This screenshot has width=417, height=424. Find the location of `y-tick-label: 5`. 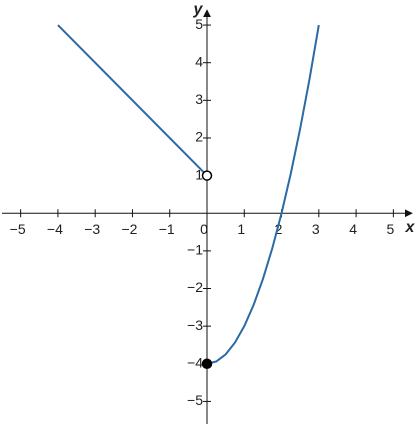

y-tick-label: 5 is located at coordinates (199, 24).